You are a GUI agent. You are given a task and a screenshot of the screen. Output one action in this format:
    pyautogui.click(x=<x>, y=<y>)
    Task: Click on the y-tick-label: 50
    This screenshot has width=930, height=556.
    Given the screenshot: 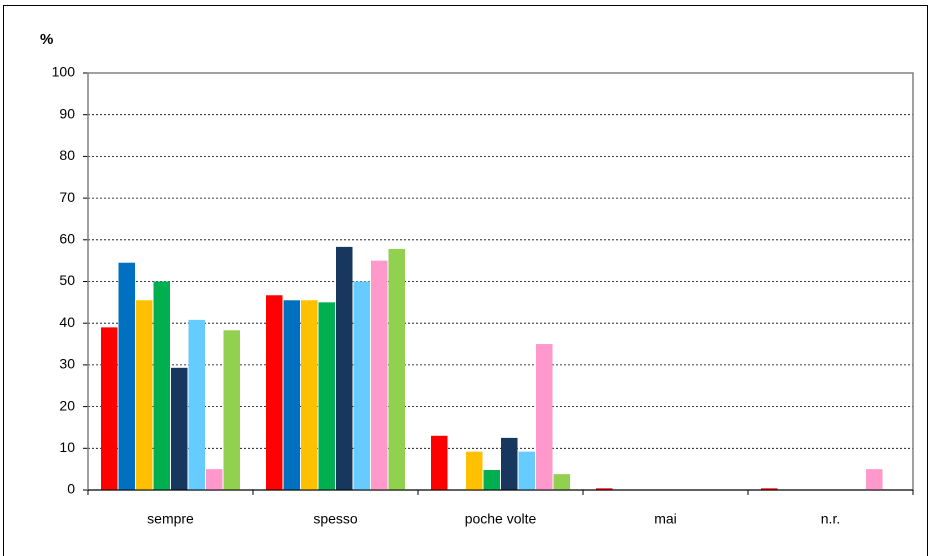 What is the action you would take?
    pyautogui.click(x=67, y=280)
    